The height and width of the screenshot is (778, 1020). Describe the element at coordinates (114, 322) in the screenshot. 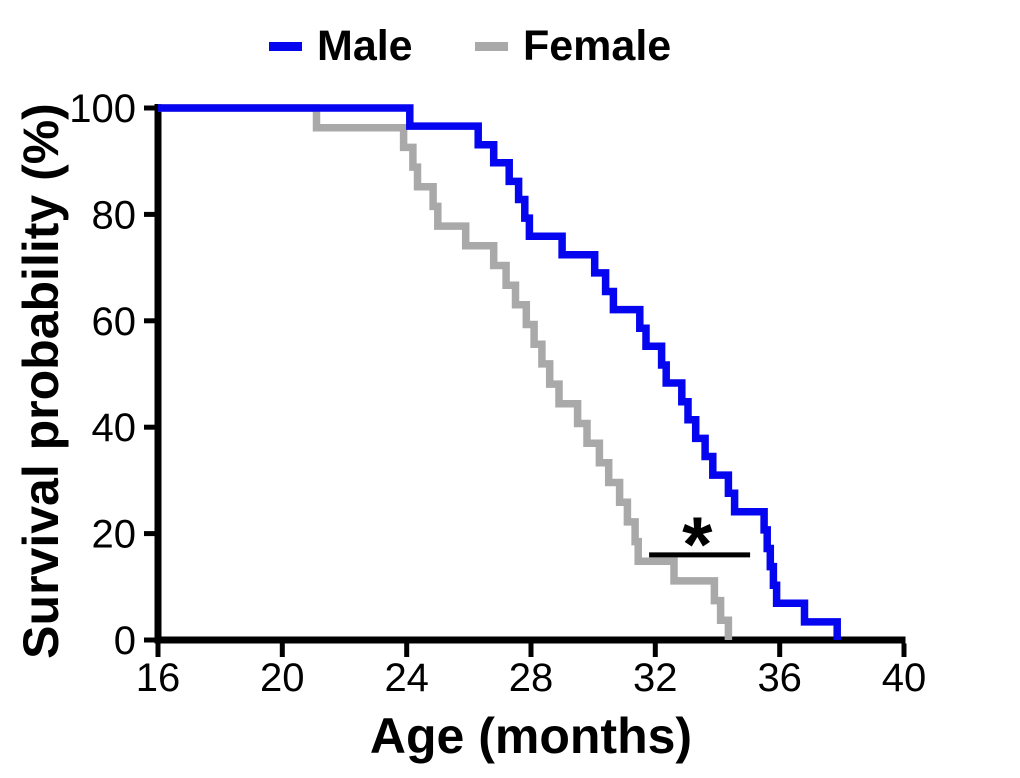

I see `y-tick-label: 60` at that location.